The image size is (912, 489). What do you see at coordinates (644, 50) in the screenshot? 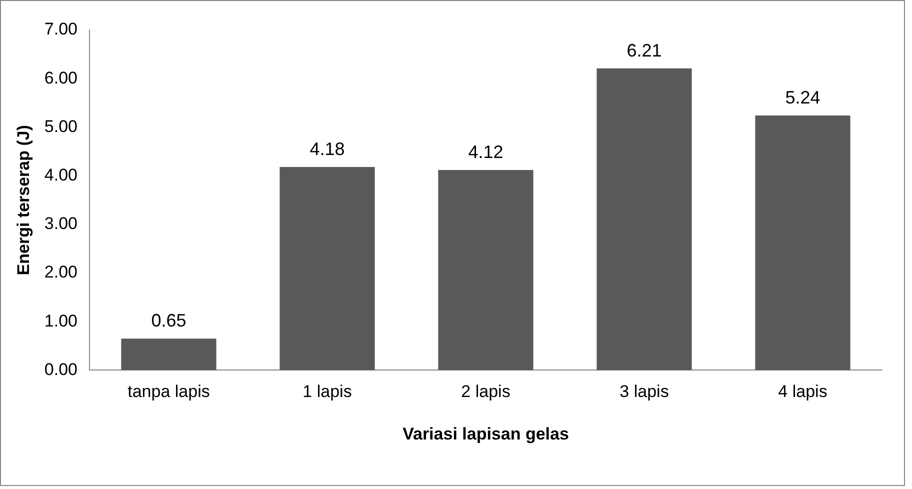
I see `data-label: 6.21` at bounding box center [644, 50].